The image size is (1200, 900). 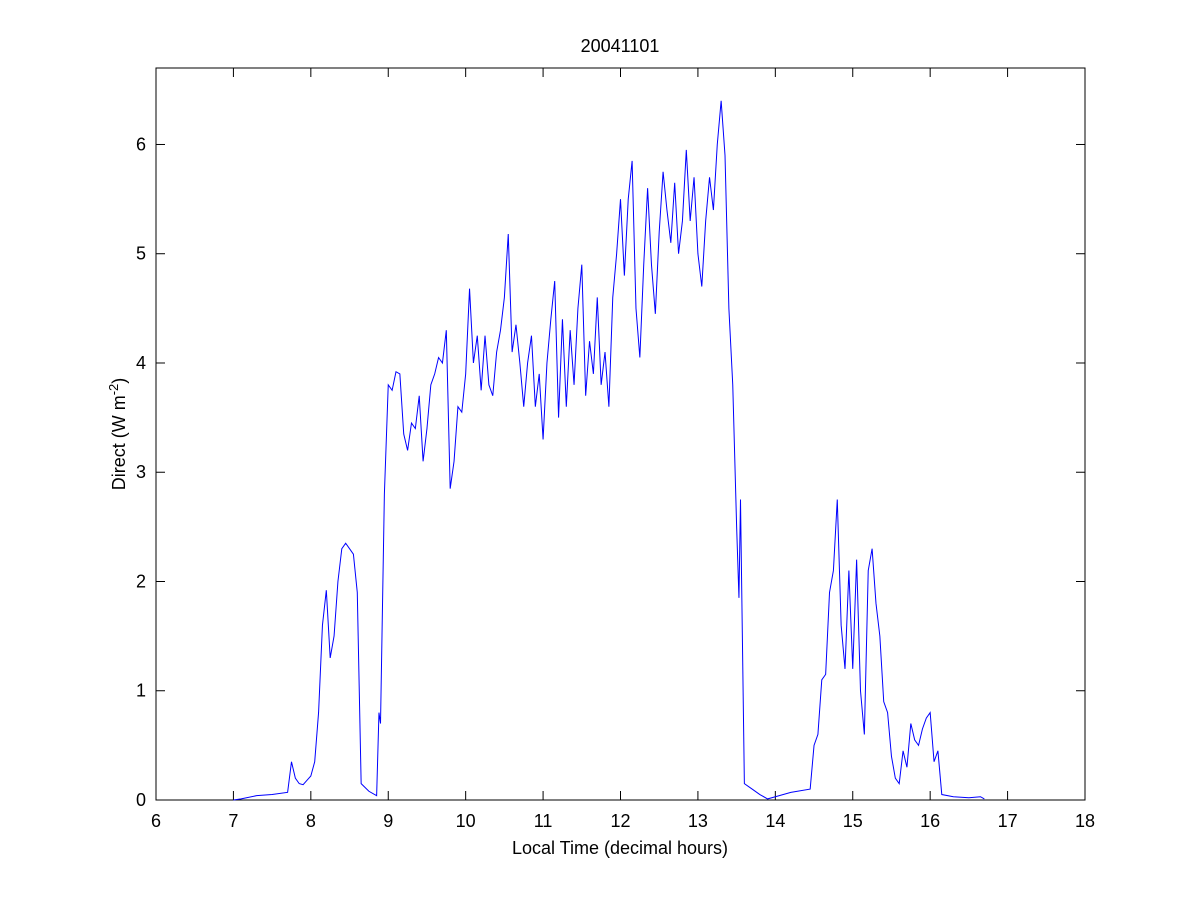 What do you see at coordinates (466, 821) in the screenshot?
I see `x-tick-label: 10` at bounding box center [466, 821].